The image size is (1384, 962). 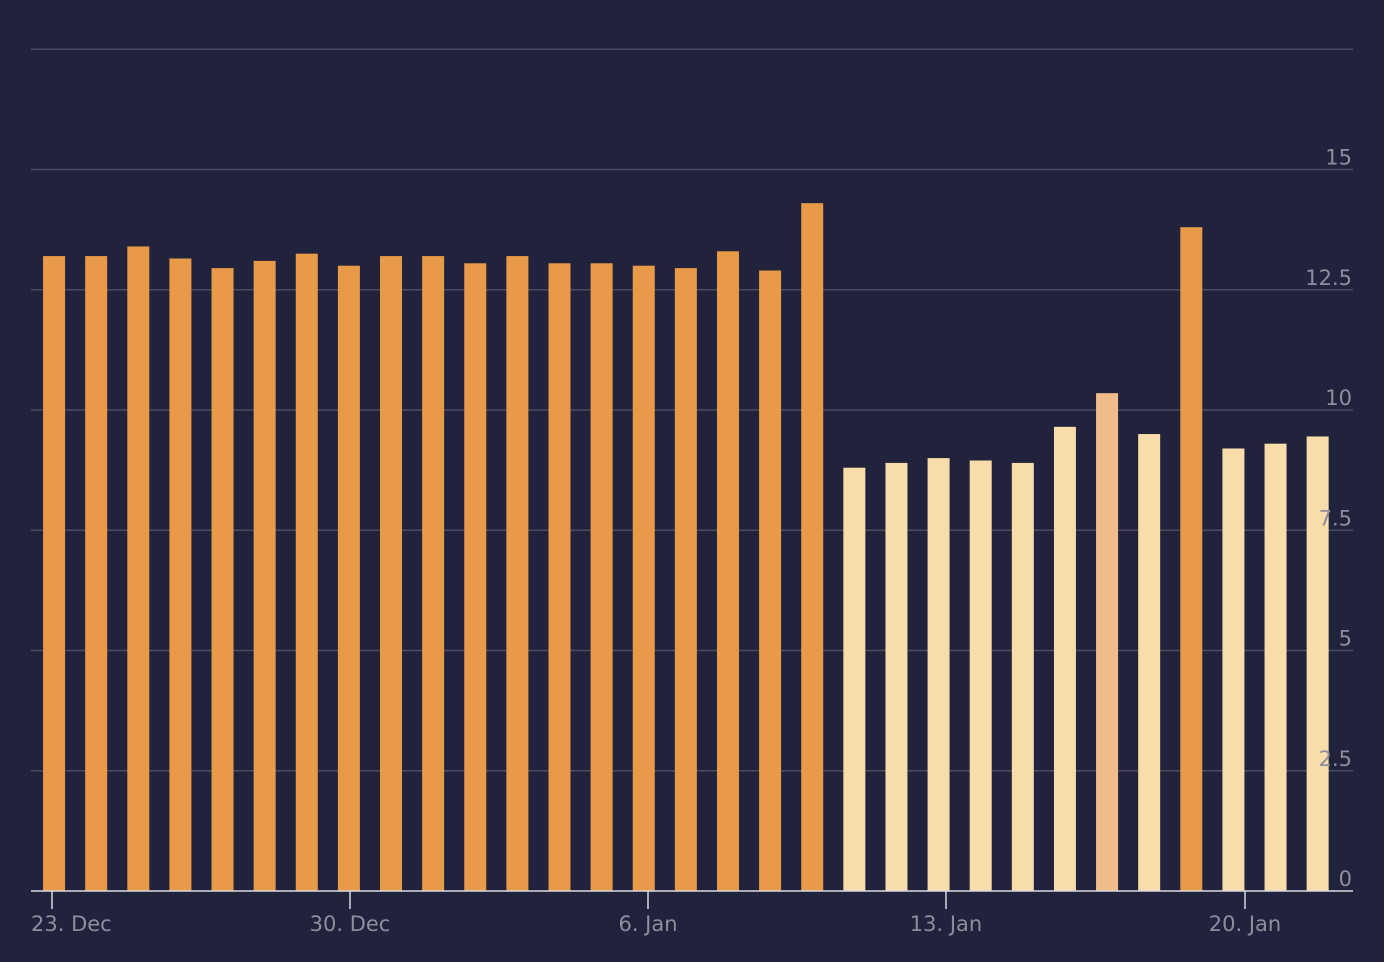 I want to click on x-tick-label: 6. Jan, so click(x=647, y=924).